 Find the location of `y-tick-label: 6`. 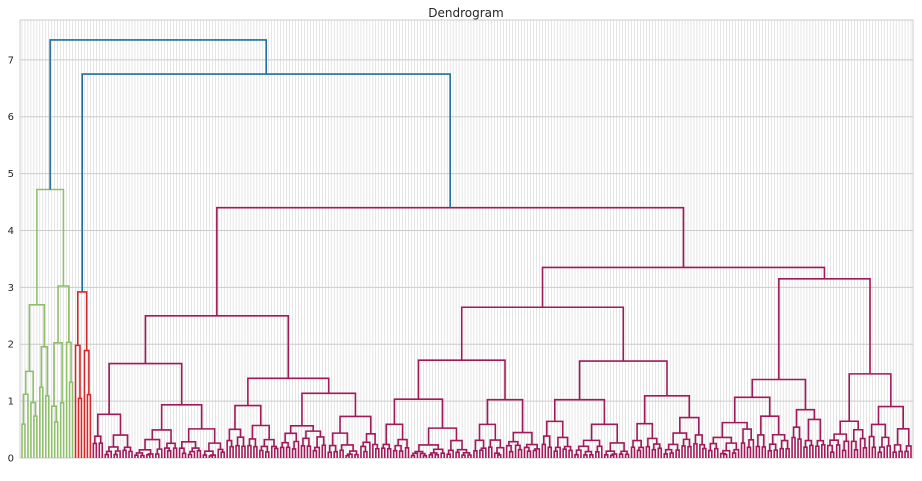

y-tick-label: 6 is located at coordinates (11, 117).